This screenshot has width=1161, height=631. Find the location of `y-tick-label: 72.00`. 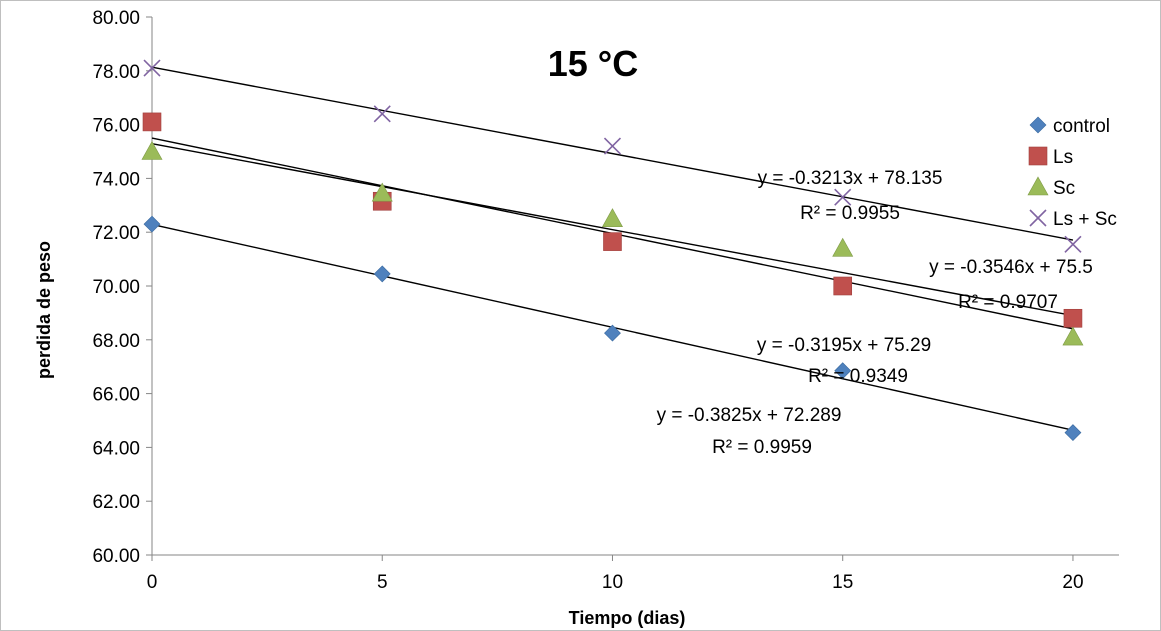

y-tick-label: 72.00 is located at coordinates (116, 233).